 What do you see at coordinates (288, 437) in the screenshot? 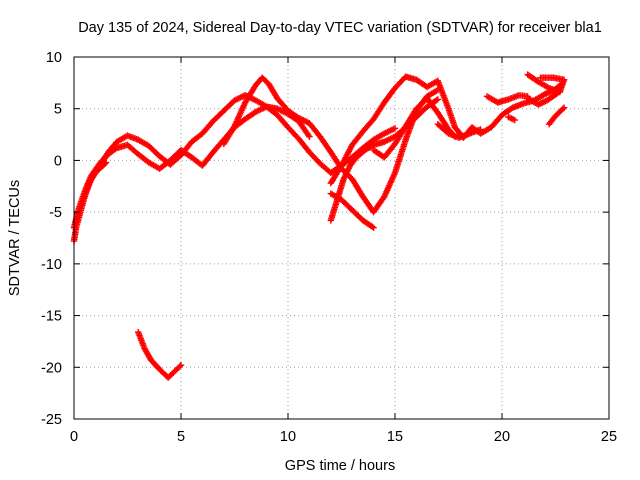
I see `x-tick-label: 10` at bounding box center [288, 437].